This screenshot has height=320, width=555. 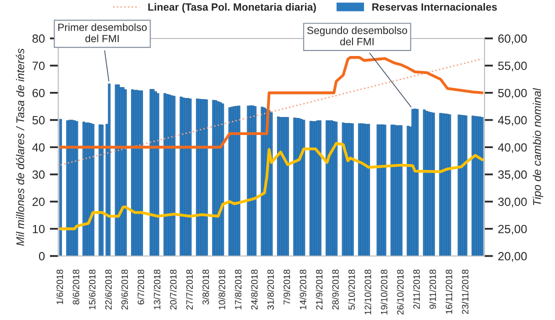 I want to click on y2-tick-label: 20,00, so click(x=512, y=257).